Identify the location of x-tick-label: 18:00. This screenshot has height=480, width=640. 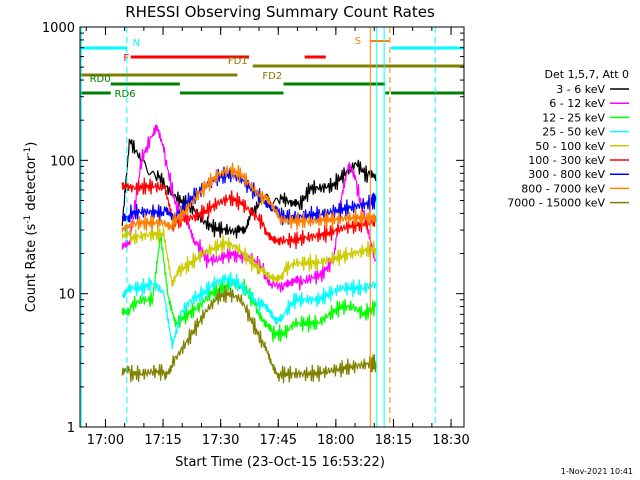
(335, 440).